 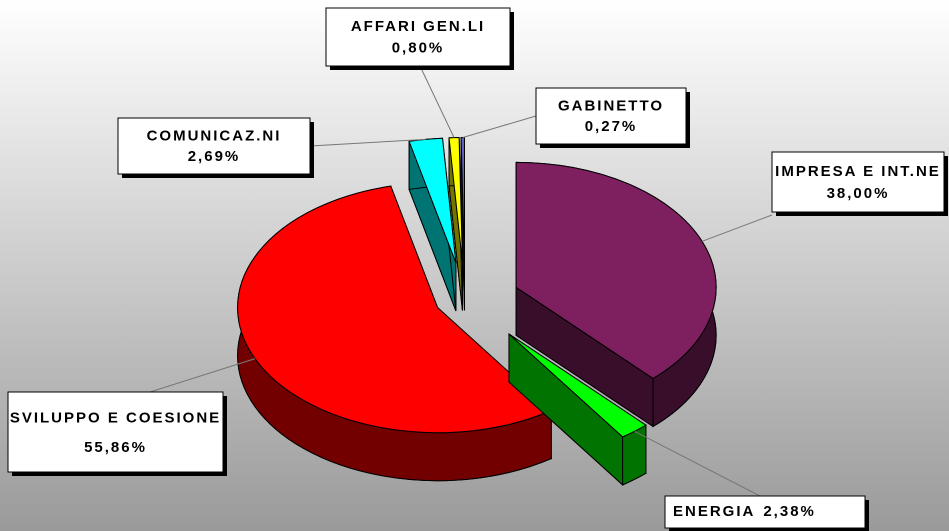 What do you see at coordinates (611, 126) in the screenshot?
I see `value-label: 0,27%` at bounding box center [611, 126].